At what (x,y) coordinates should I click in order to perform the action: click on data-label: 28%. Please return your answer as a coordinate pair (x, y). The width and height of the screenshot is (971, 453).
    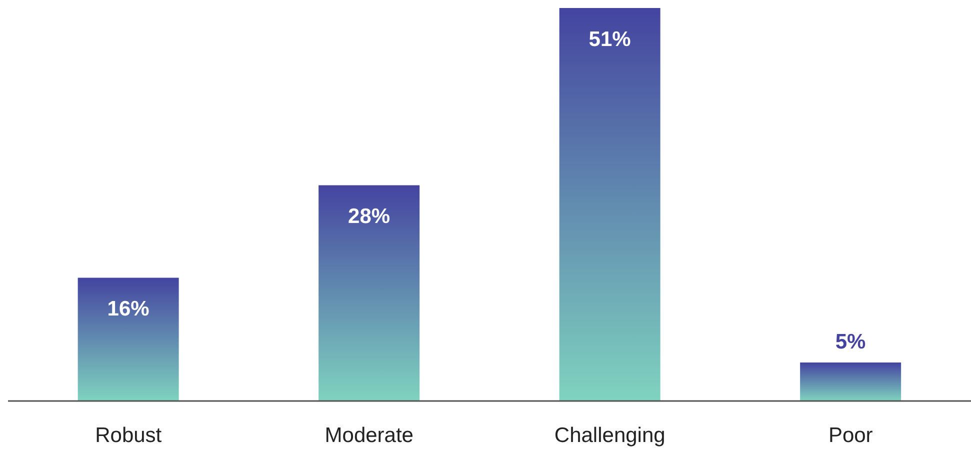
    Looking at the image, I should click on (369, 216).